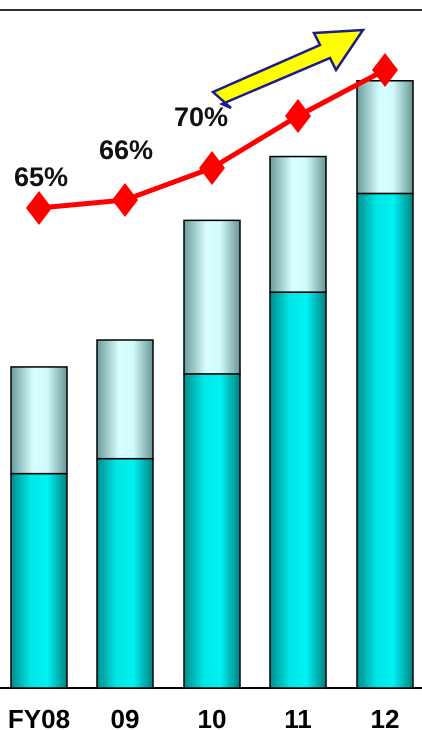 Image resolution: width=422 pixels, height=730 pixels. What do you see at coordinates (126, 150) in the screenshot?
I see `data-label-2: 66%` at bounding box center [126, 150].